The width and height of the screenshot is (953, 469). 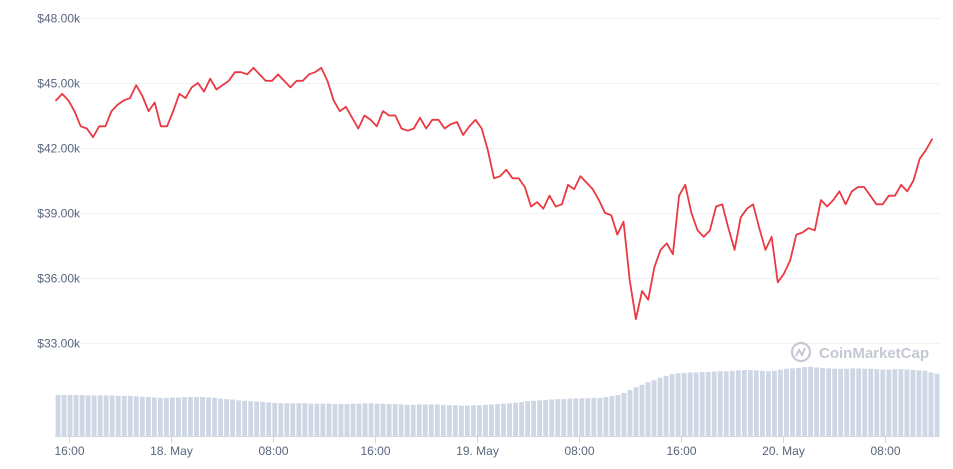 I want to click on watermark-text: CoinMarketCap, so click(x=874, y=353).